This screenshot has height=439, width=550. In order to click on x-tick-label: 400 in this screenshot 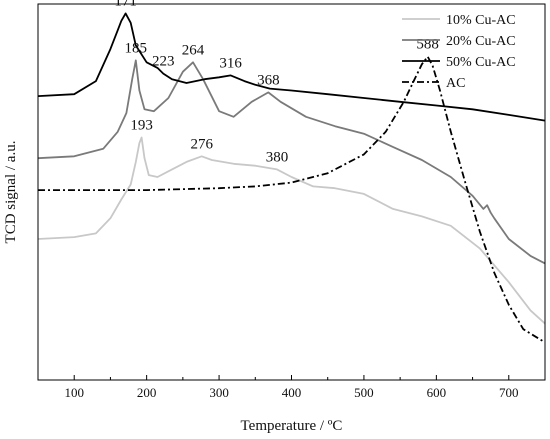, I will do `click(292, 392)`.